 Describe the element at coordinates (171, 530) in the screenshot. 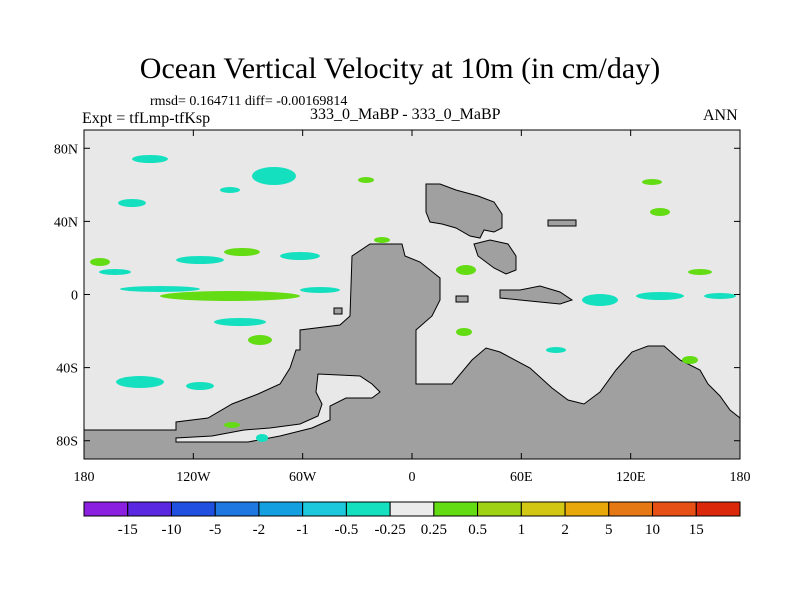

I see `colorbar-label: -10` at that location.